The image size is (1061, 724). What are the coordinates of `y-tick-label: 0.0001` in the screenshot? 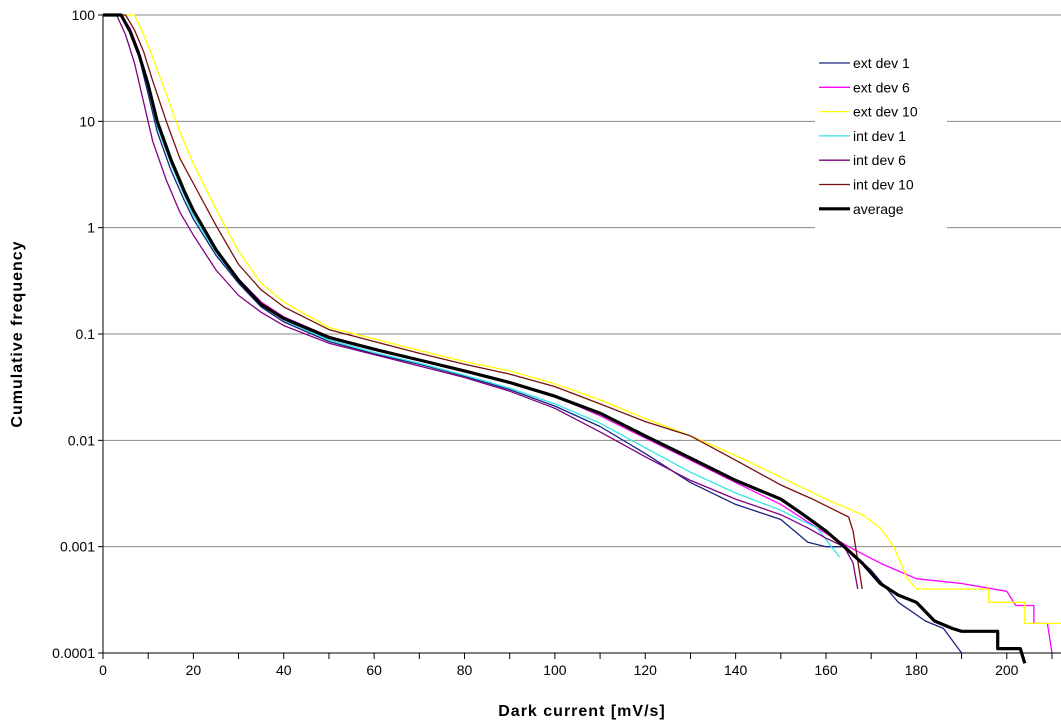 It's located at (73, 653).